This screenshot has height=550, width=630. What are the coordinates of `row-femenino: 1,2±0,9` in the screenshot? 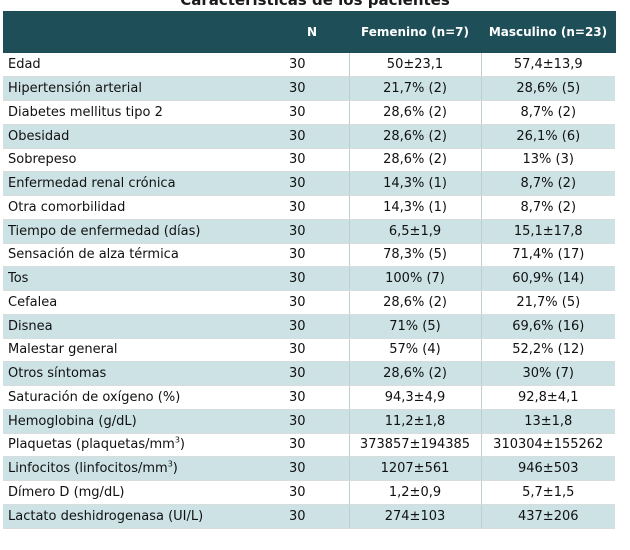 It's located at (414, 492).